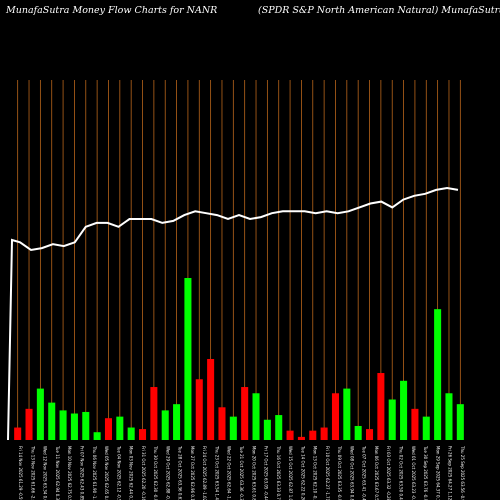 The width and height of the screenshot is (500, 500). What do you see at coordinates (450, 473) in the screenshot?
I see `x-tick-label: Fri 26 Sep 2025 64.27 1.12%` at bounding box center [450, 473].